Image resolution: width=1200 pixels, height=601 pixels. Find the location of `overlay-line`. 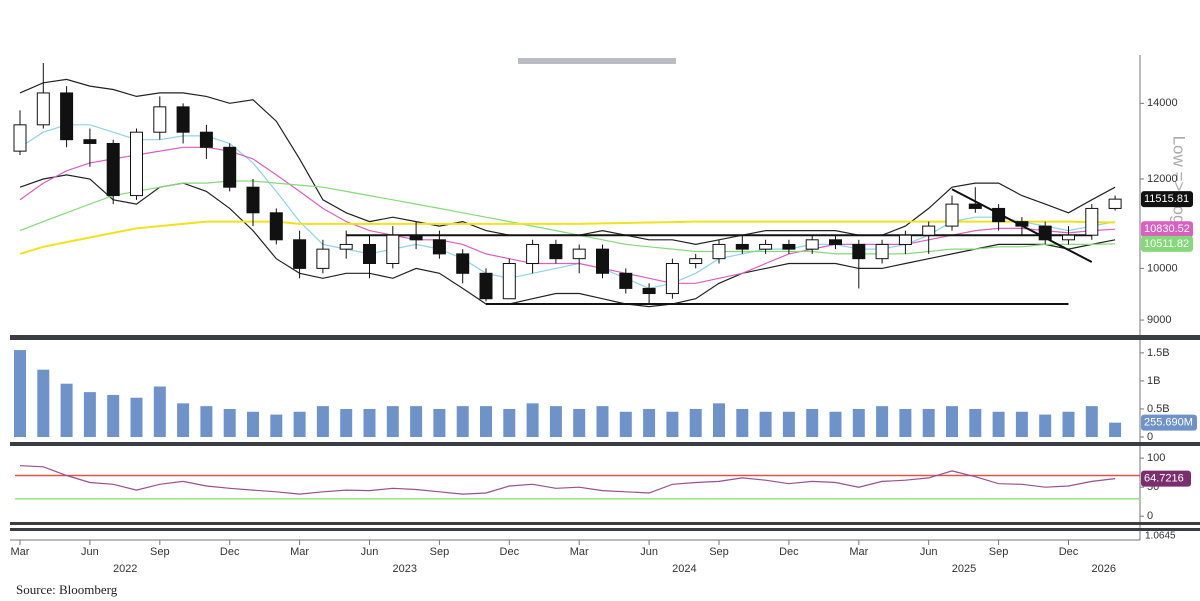

overlay-line is located at coordinates (567, 237).